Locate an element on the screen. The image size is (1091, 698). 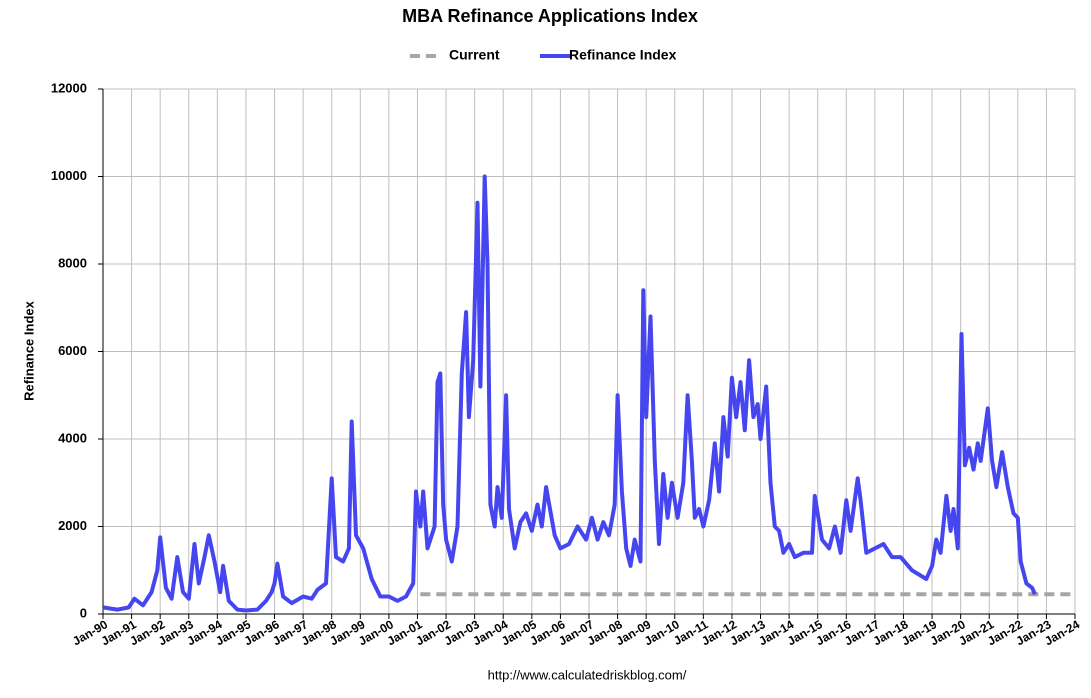
legend-label: Current is located at coordinates (474, 55).